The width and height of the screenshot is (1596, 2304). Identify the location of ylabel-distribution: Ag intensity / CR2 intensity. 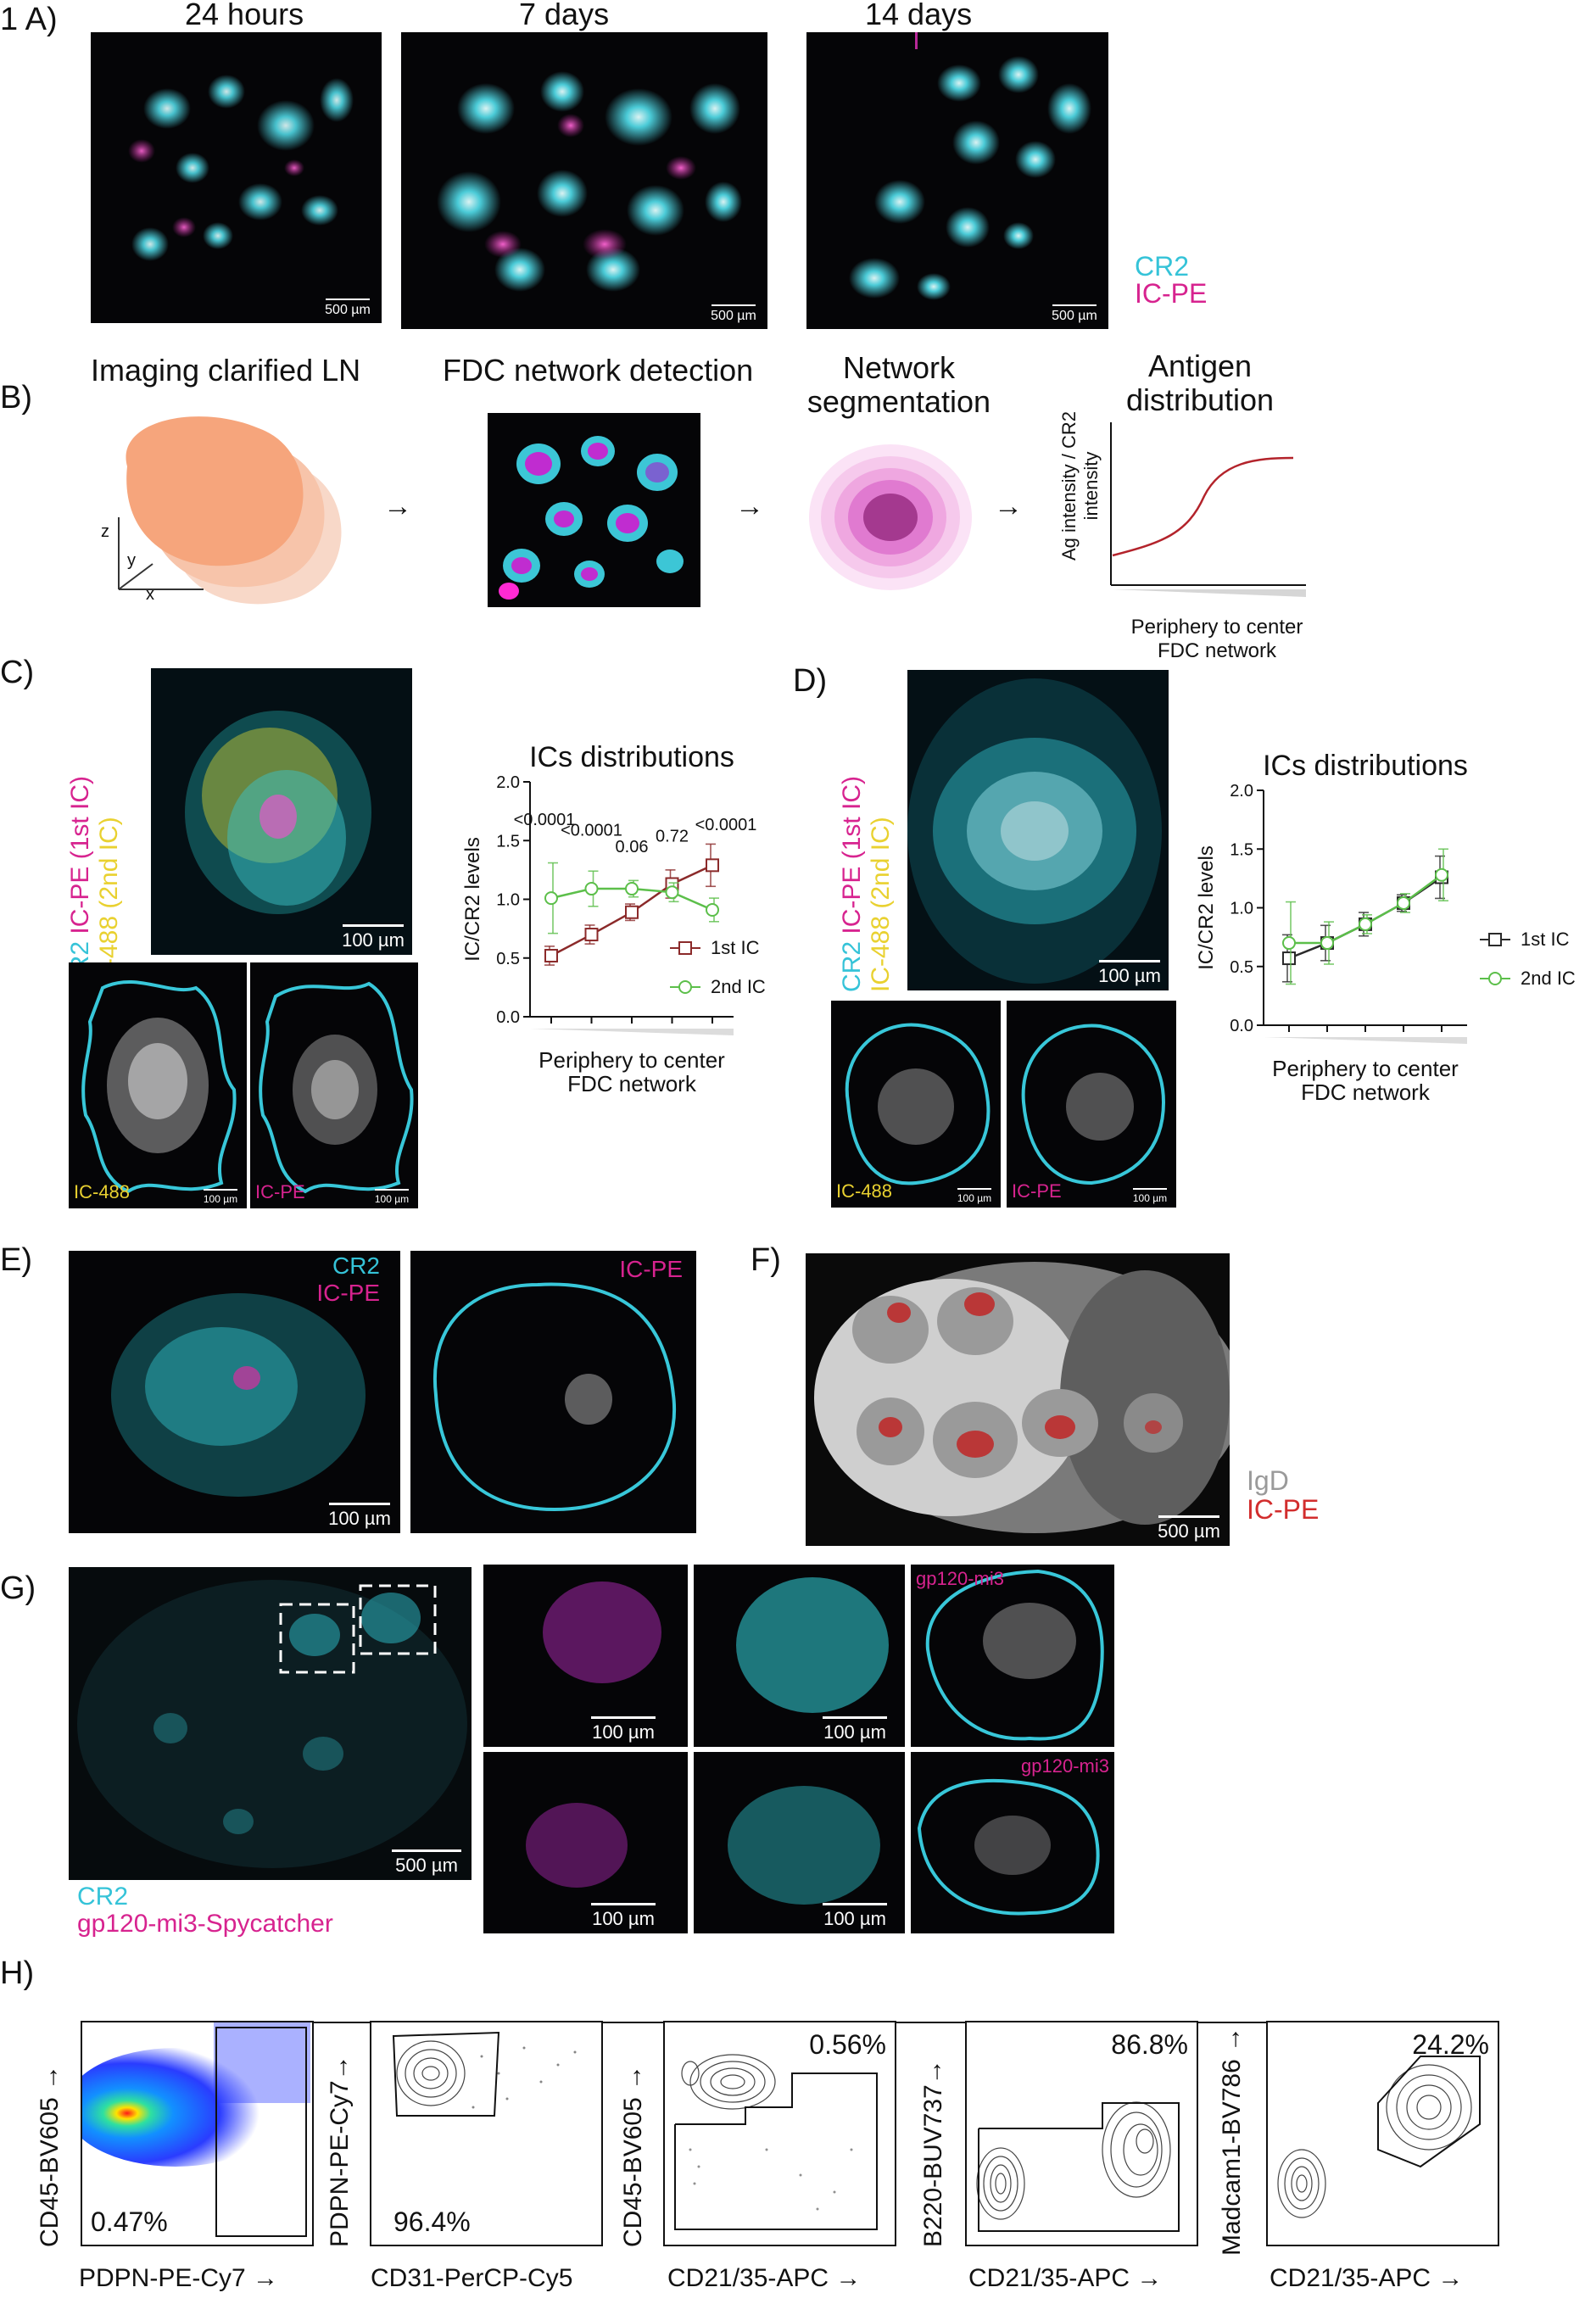
(1080, 485).